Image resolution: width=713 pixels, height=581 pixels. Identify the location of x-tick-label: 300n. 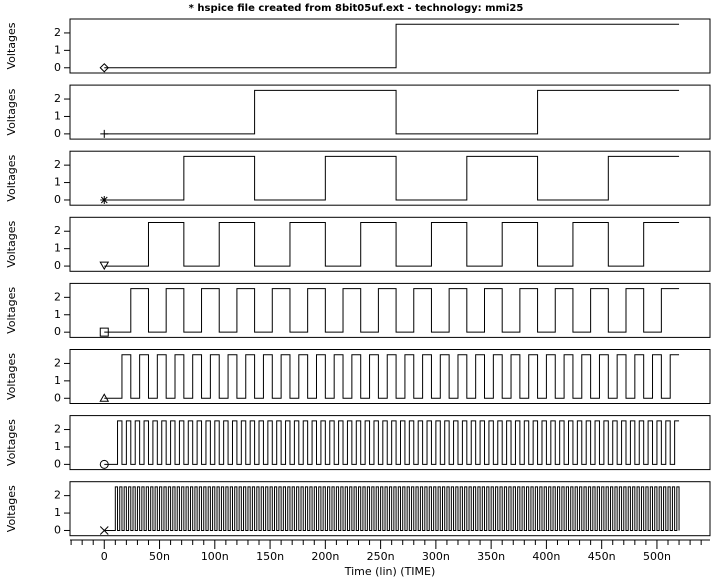
(436, 556).